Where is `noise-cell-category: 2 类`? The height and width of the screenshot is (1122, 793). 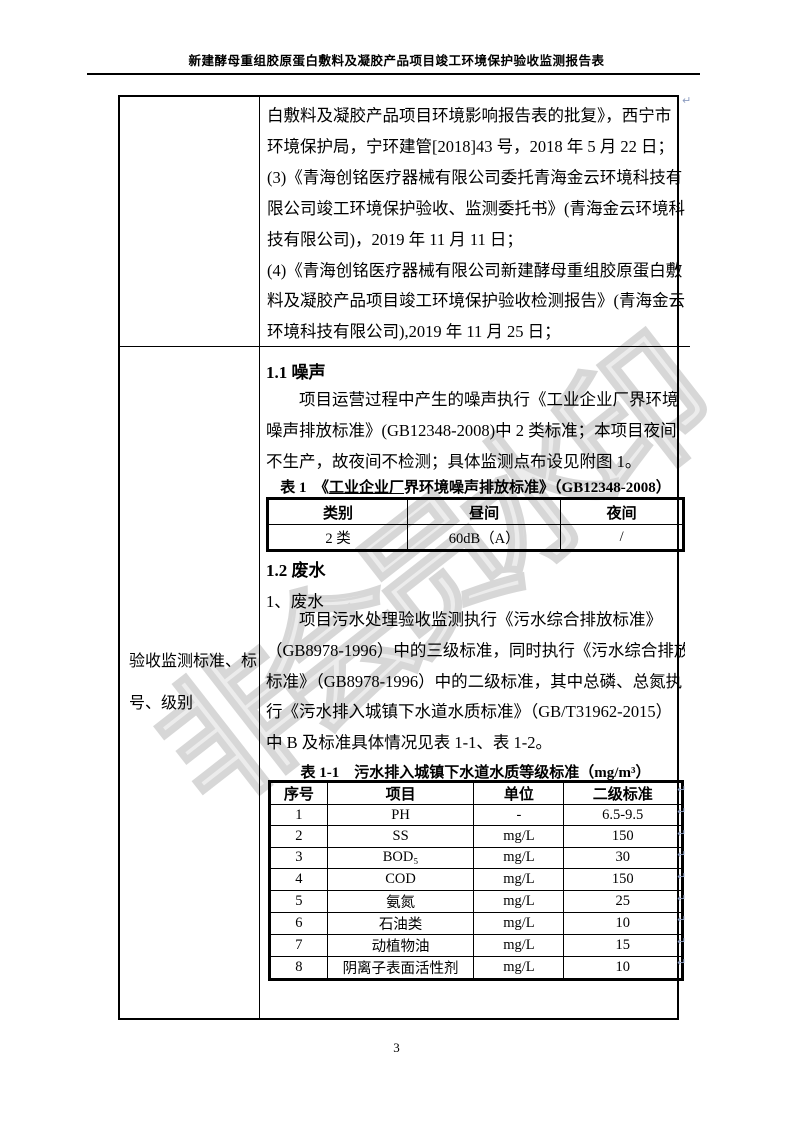 noise-cell-category: 2 类 is located at coordinates (338, 537).